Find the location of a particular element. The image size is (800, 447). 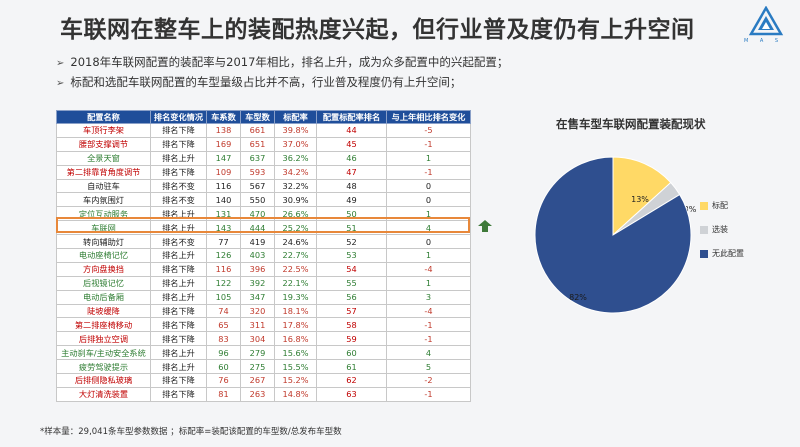

cell-model-count: 593 is located at coordinates (257, 172).